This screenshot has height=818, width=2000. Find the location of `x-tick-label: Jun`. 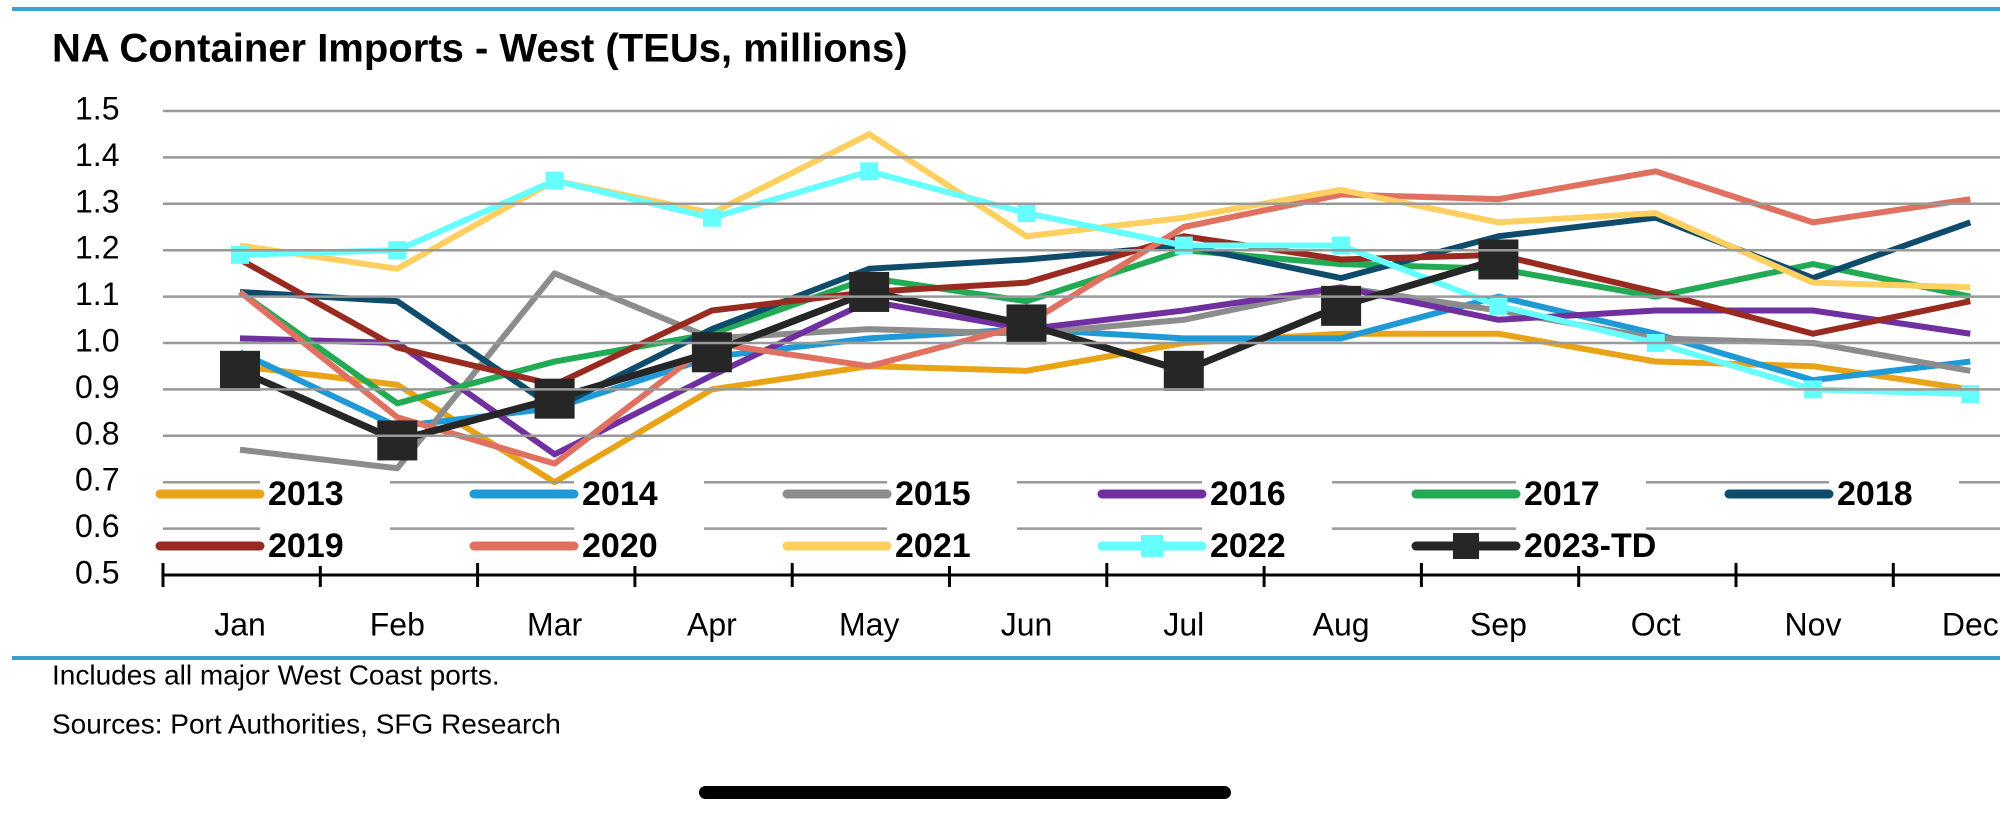

x-tick-label: Jun is located at coordinates (1027, 624).